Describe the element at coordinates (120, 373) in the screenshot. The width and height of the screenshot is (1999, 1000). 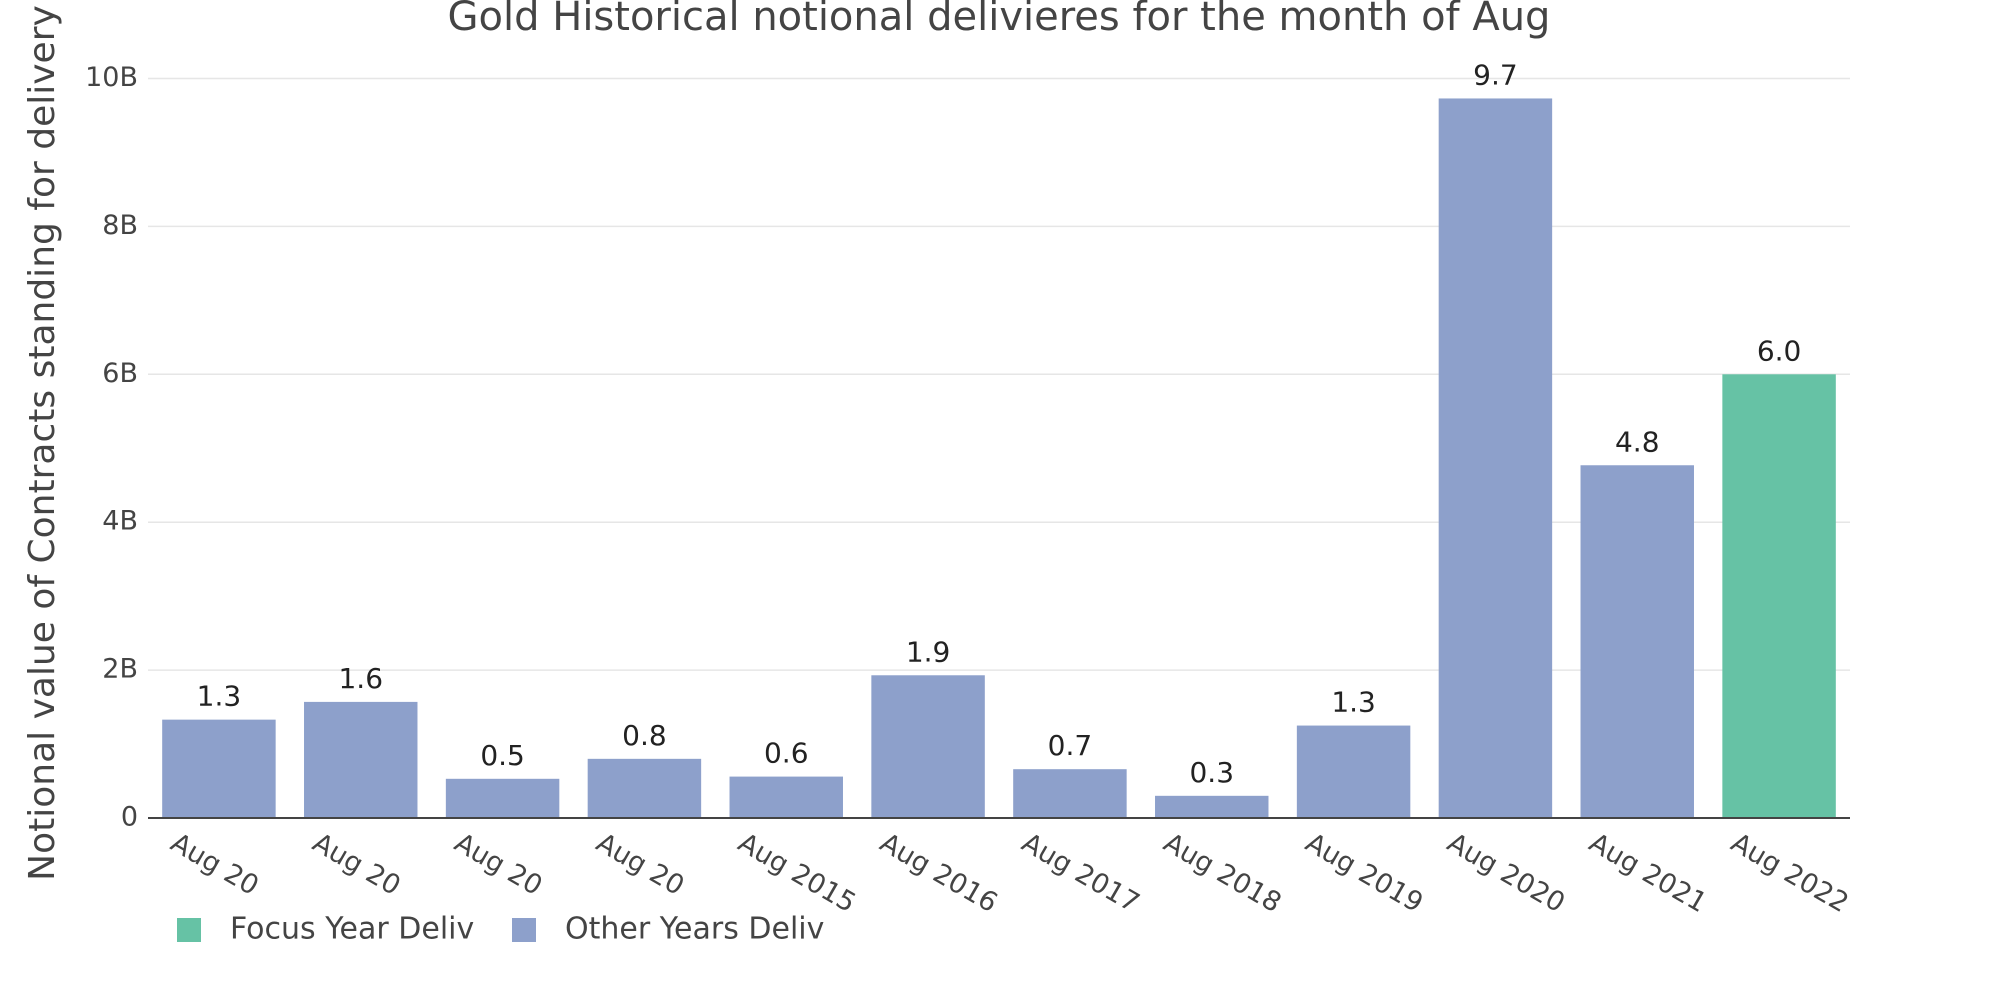
I see `y-tick-label: 6B` at that location.